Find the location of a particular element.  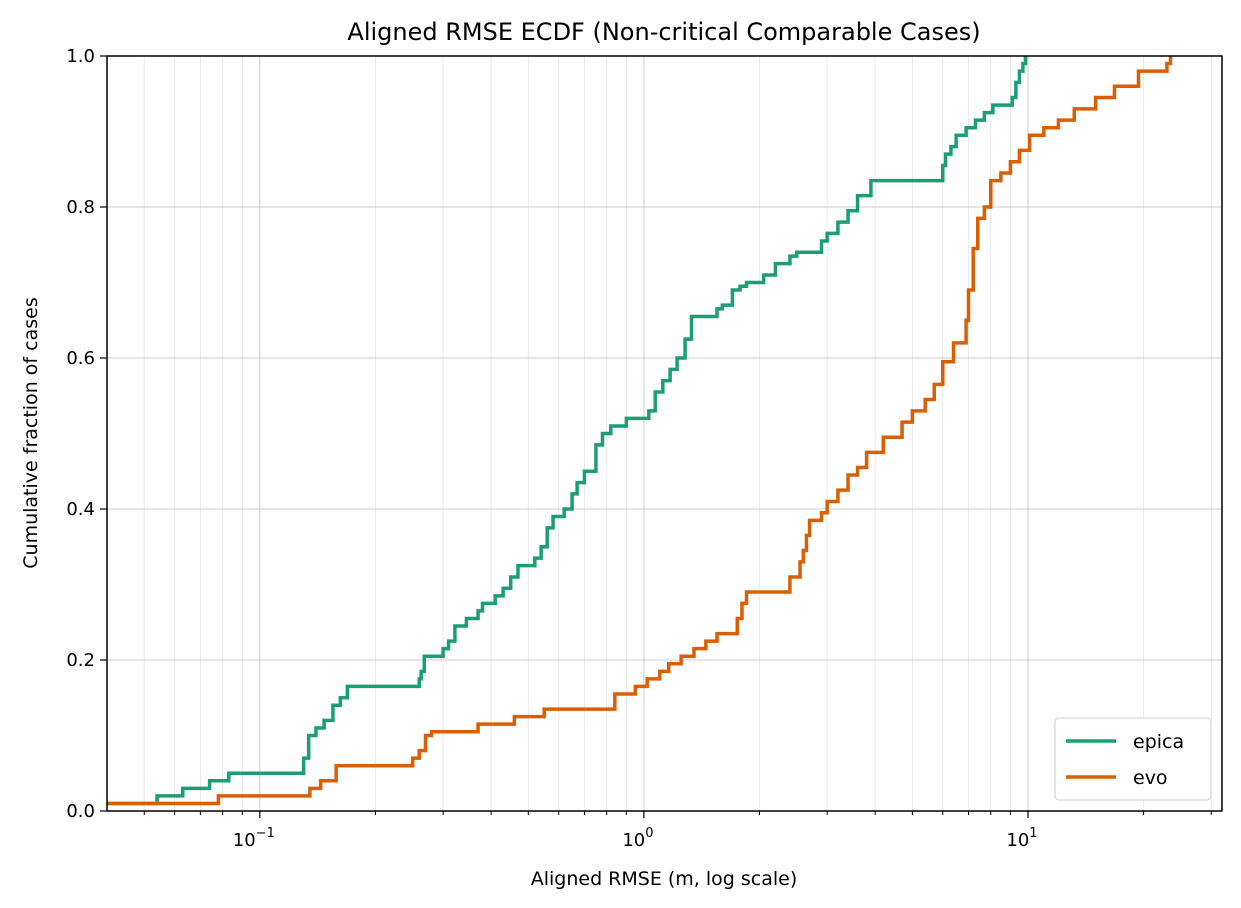

y-tick-label: 0.0 is located at coordinates (80, 811).